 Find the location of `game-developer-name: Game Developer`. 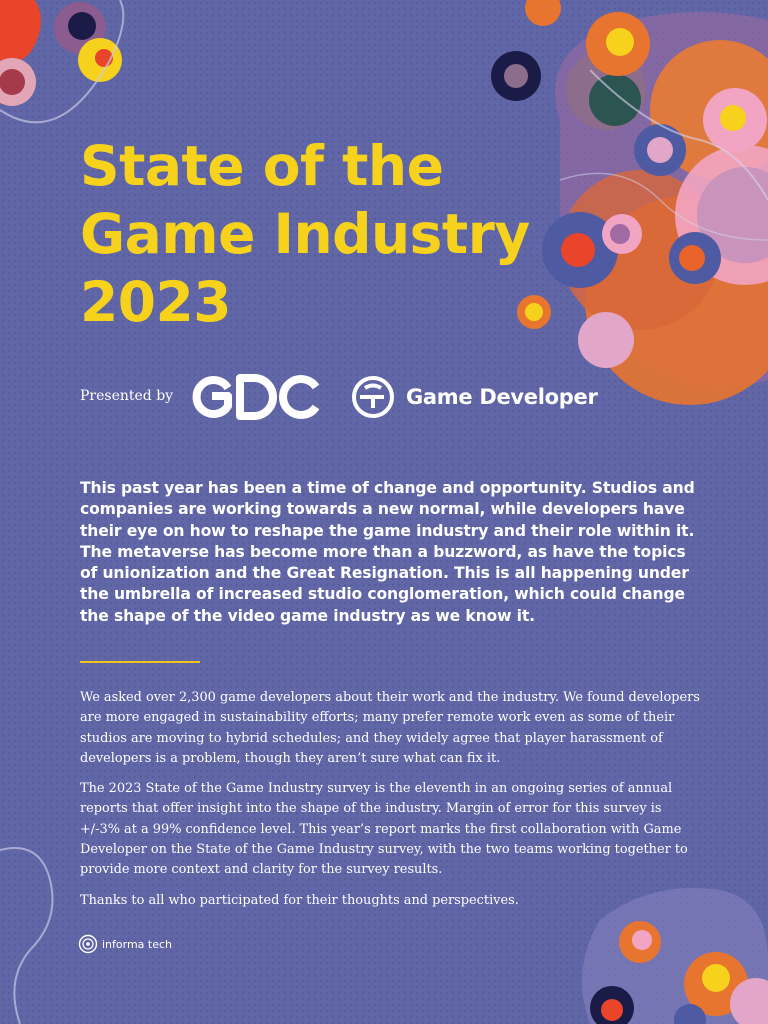

game-developer-name: Game Developer is located at coordinates (502, 397).